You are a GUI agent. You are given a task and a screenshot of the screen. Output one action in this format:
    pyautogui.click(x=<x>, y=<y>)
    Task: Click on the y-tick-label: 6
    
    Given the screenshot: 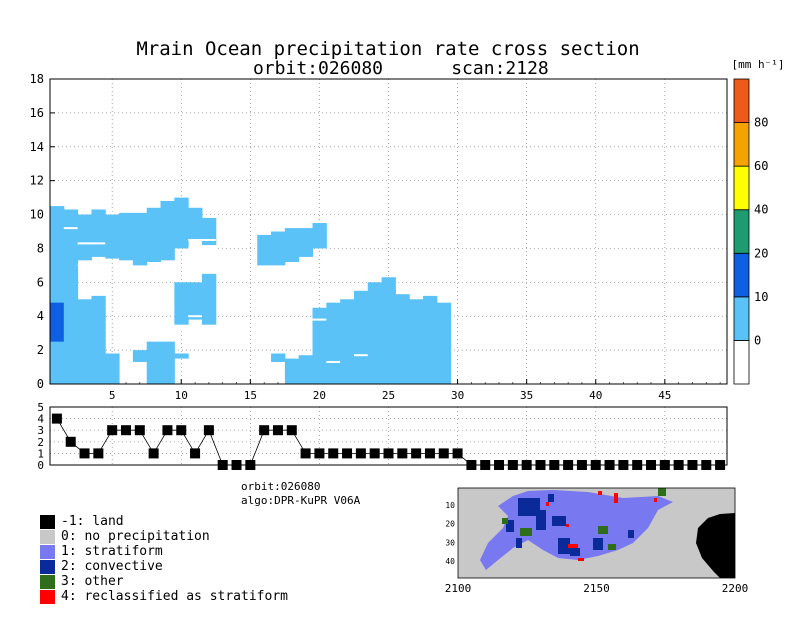 What is the action you would take?
    pyautogui.click(x=40, y=282)
    